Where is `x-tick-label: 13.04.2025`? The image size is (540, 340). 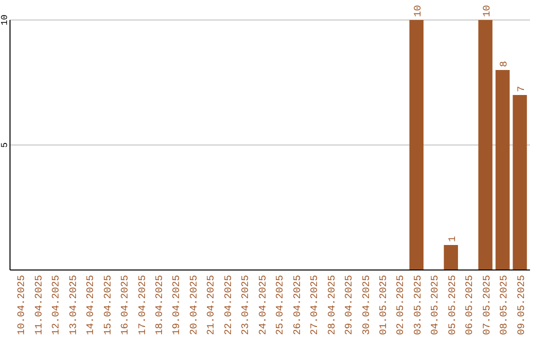 x-tick-label: 13.04.2025 is located at coordinates (74, 305).